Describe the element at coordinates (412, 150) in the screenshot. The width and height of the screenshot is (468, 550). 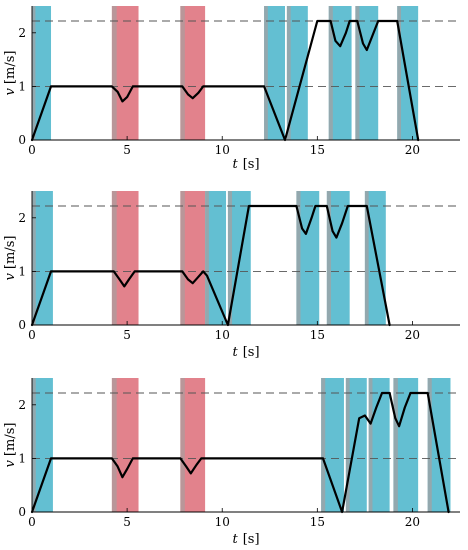
I see `panel-1-x-tick-label-20: 20` at that location.